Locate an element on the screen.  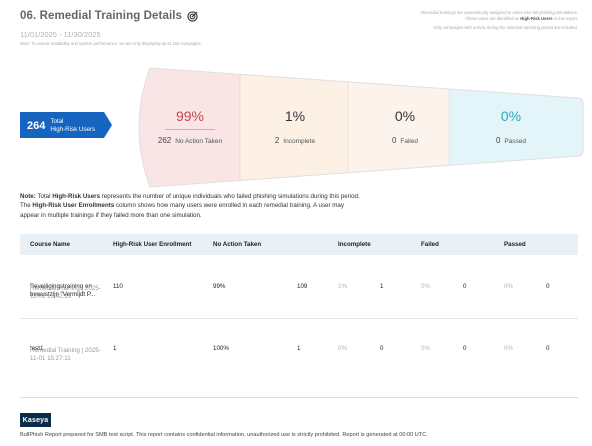
stage-underline is located at coordinates (190, 129).